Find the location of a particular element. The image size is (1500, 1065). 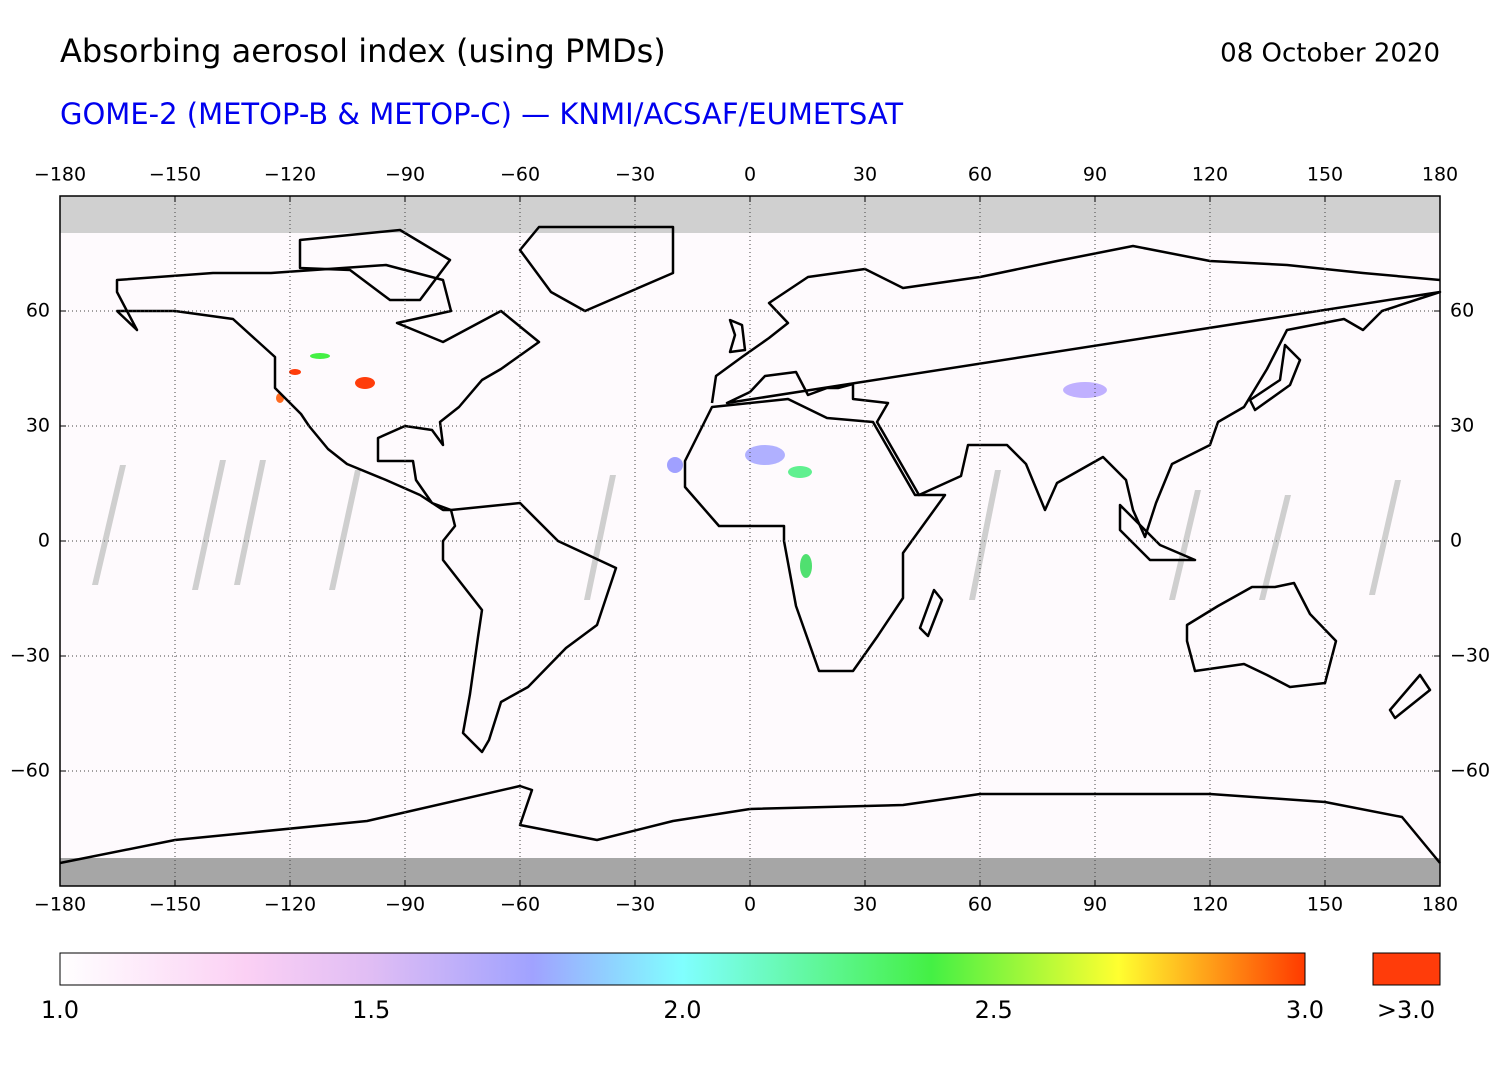

x-tick-label-top: 180 is located at coordinates (1440, 175).